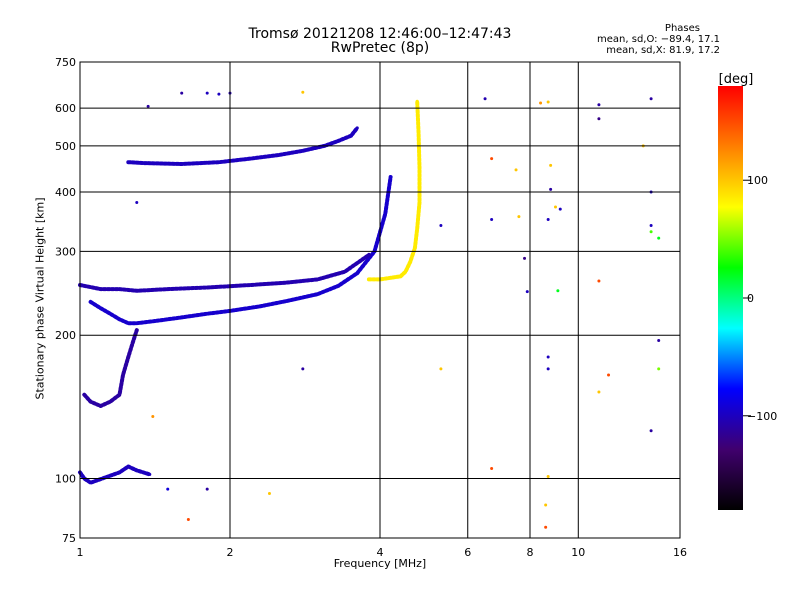 This screenshot has height=600, width=800. What do you see at coordinates (578, 552) in the screenshot?
I see `x-tick-label: 10` at bounding box center [578, 552].